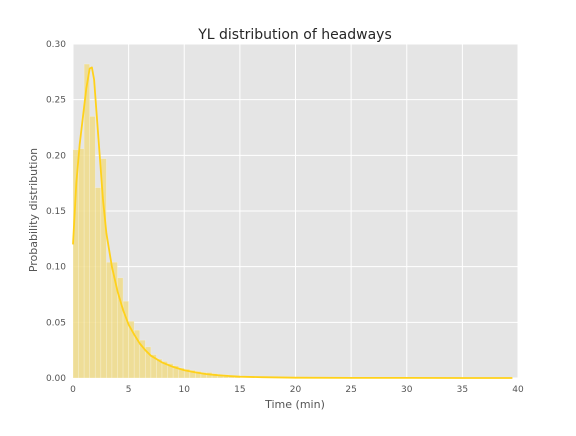  I want to click on y-tick-label: 0.15, so click(56, 212).